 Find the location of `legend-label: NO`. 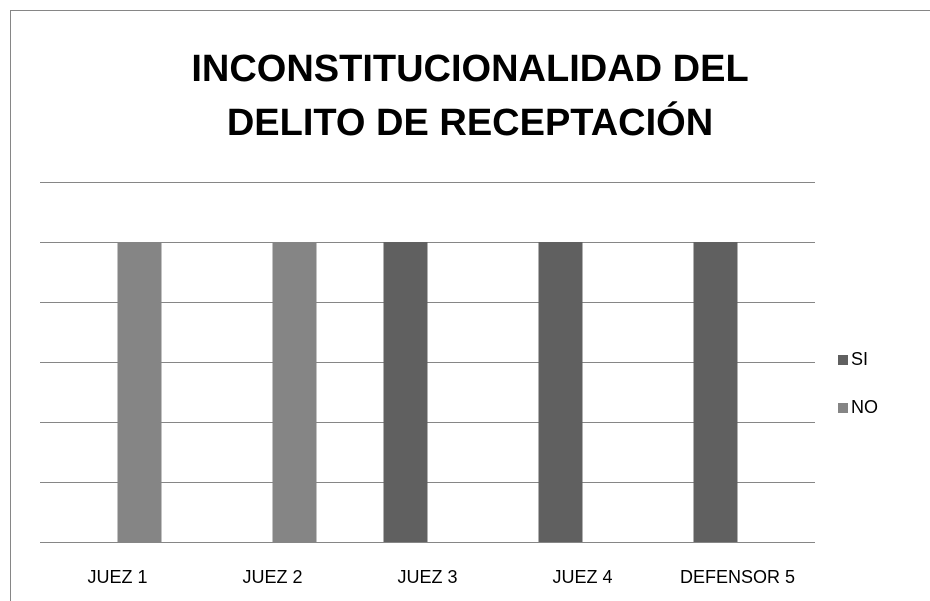

legend-label: NO is located at coordinates (864, 407).